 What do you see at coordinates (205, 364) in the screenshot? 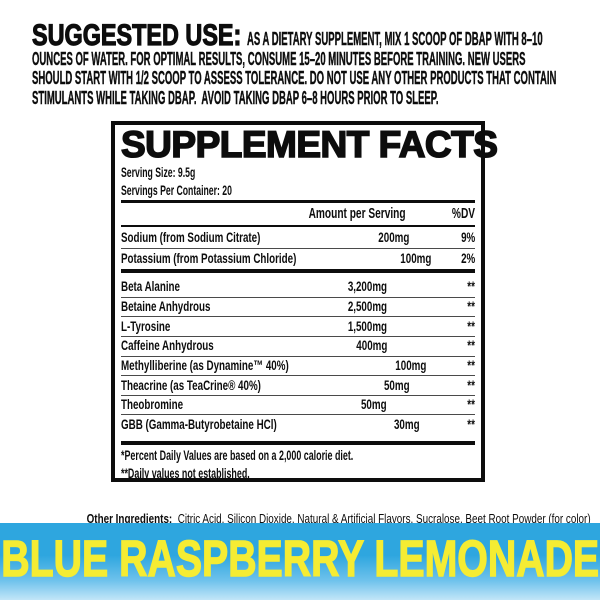
I see `row-name-text: Methylliberine (as Dynamine™ 40%)` at bounding box center [205, 364].